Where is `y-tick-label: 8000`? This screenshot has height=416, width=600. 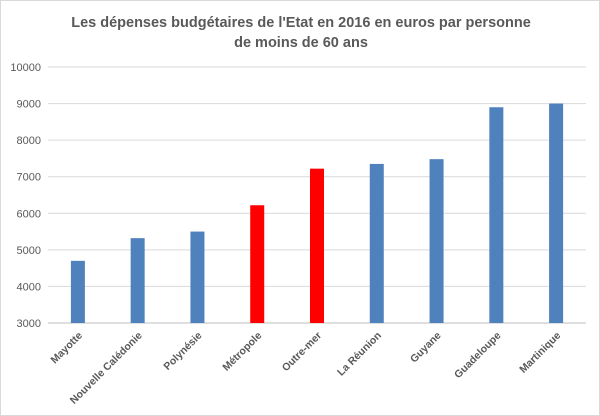
y-tick-label: 8000 is located at coordinates (29, 141).